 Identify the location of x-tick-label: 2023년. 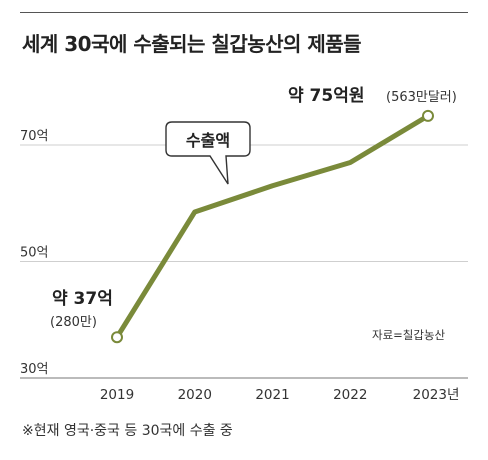
(436, 395).